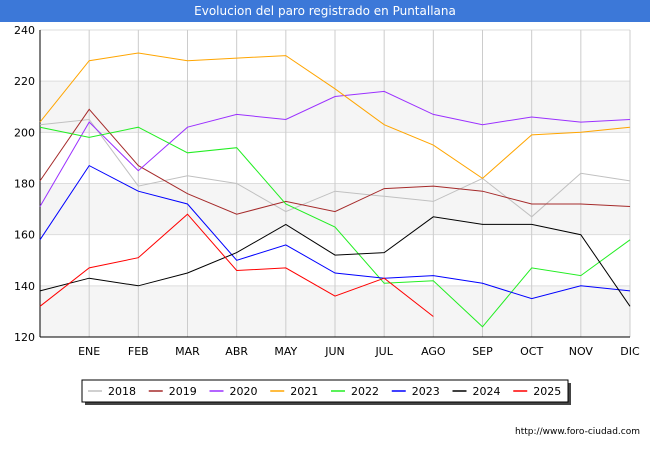 The height and width of the screenshot is (450, 650). I want to click on x-tick-label: DIC, so click(630, 351).